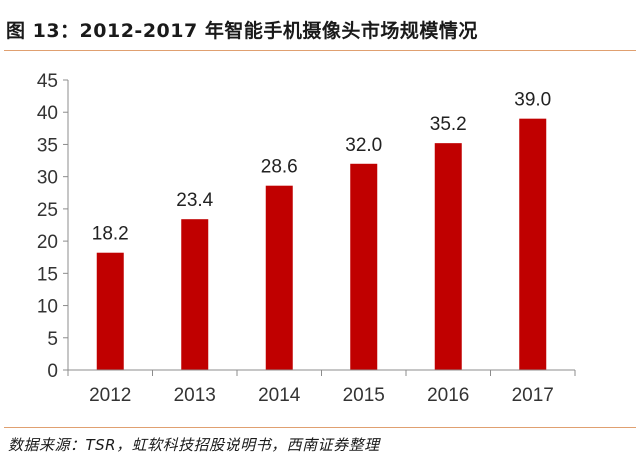  What do you see at coordinates (52, 371) in the screenshot?
I see `y-tick-label: 0` at bounding box center [52, 371].